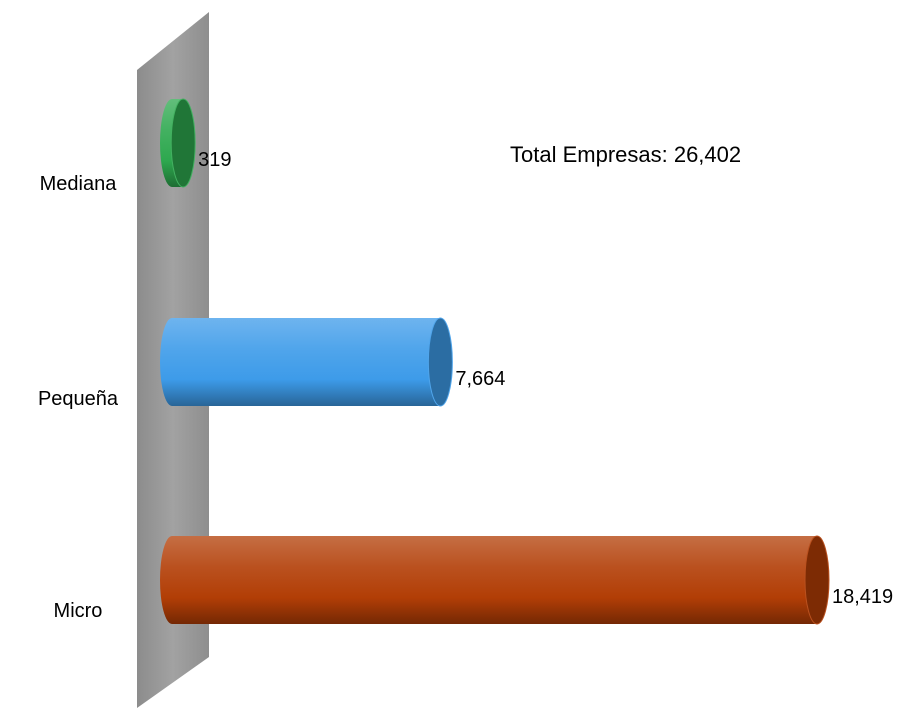  I want to click on bar-mediana, so click(178, 143).